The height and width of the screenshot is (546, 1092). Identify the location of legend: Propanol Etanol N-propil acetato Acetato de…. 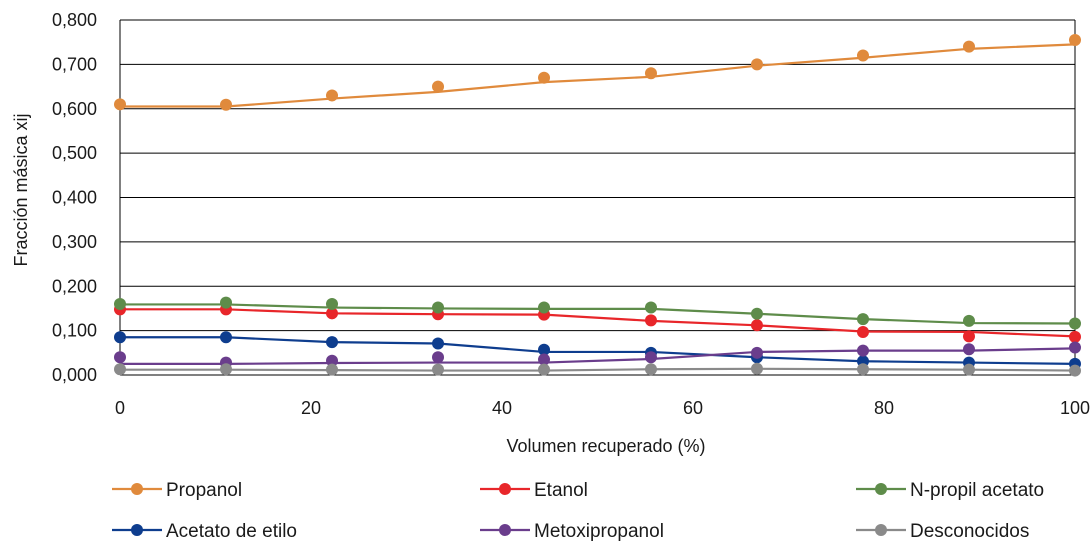
(578, 511).